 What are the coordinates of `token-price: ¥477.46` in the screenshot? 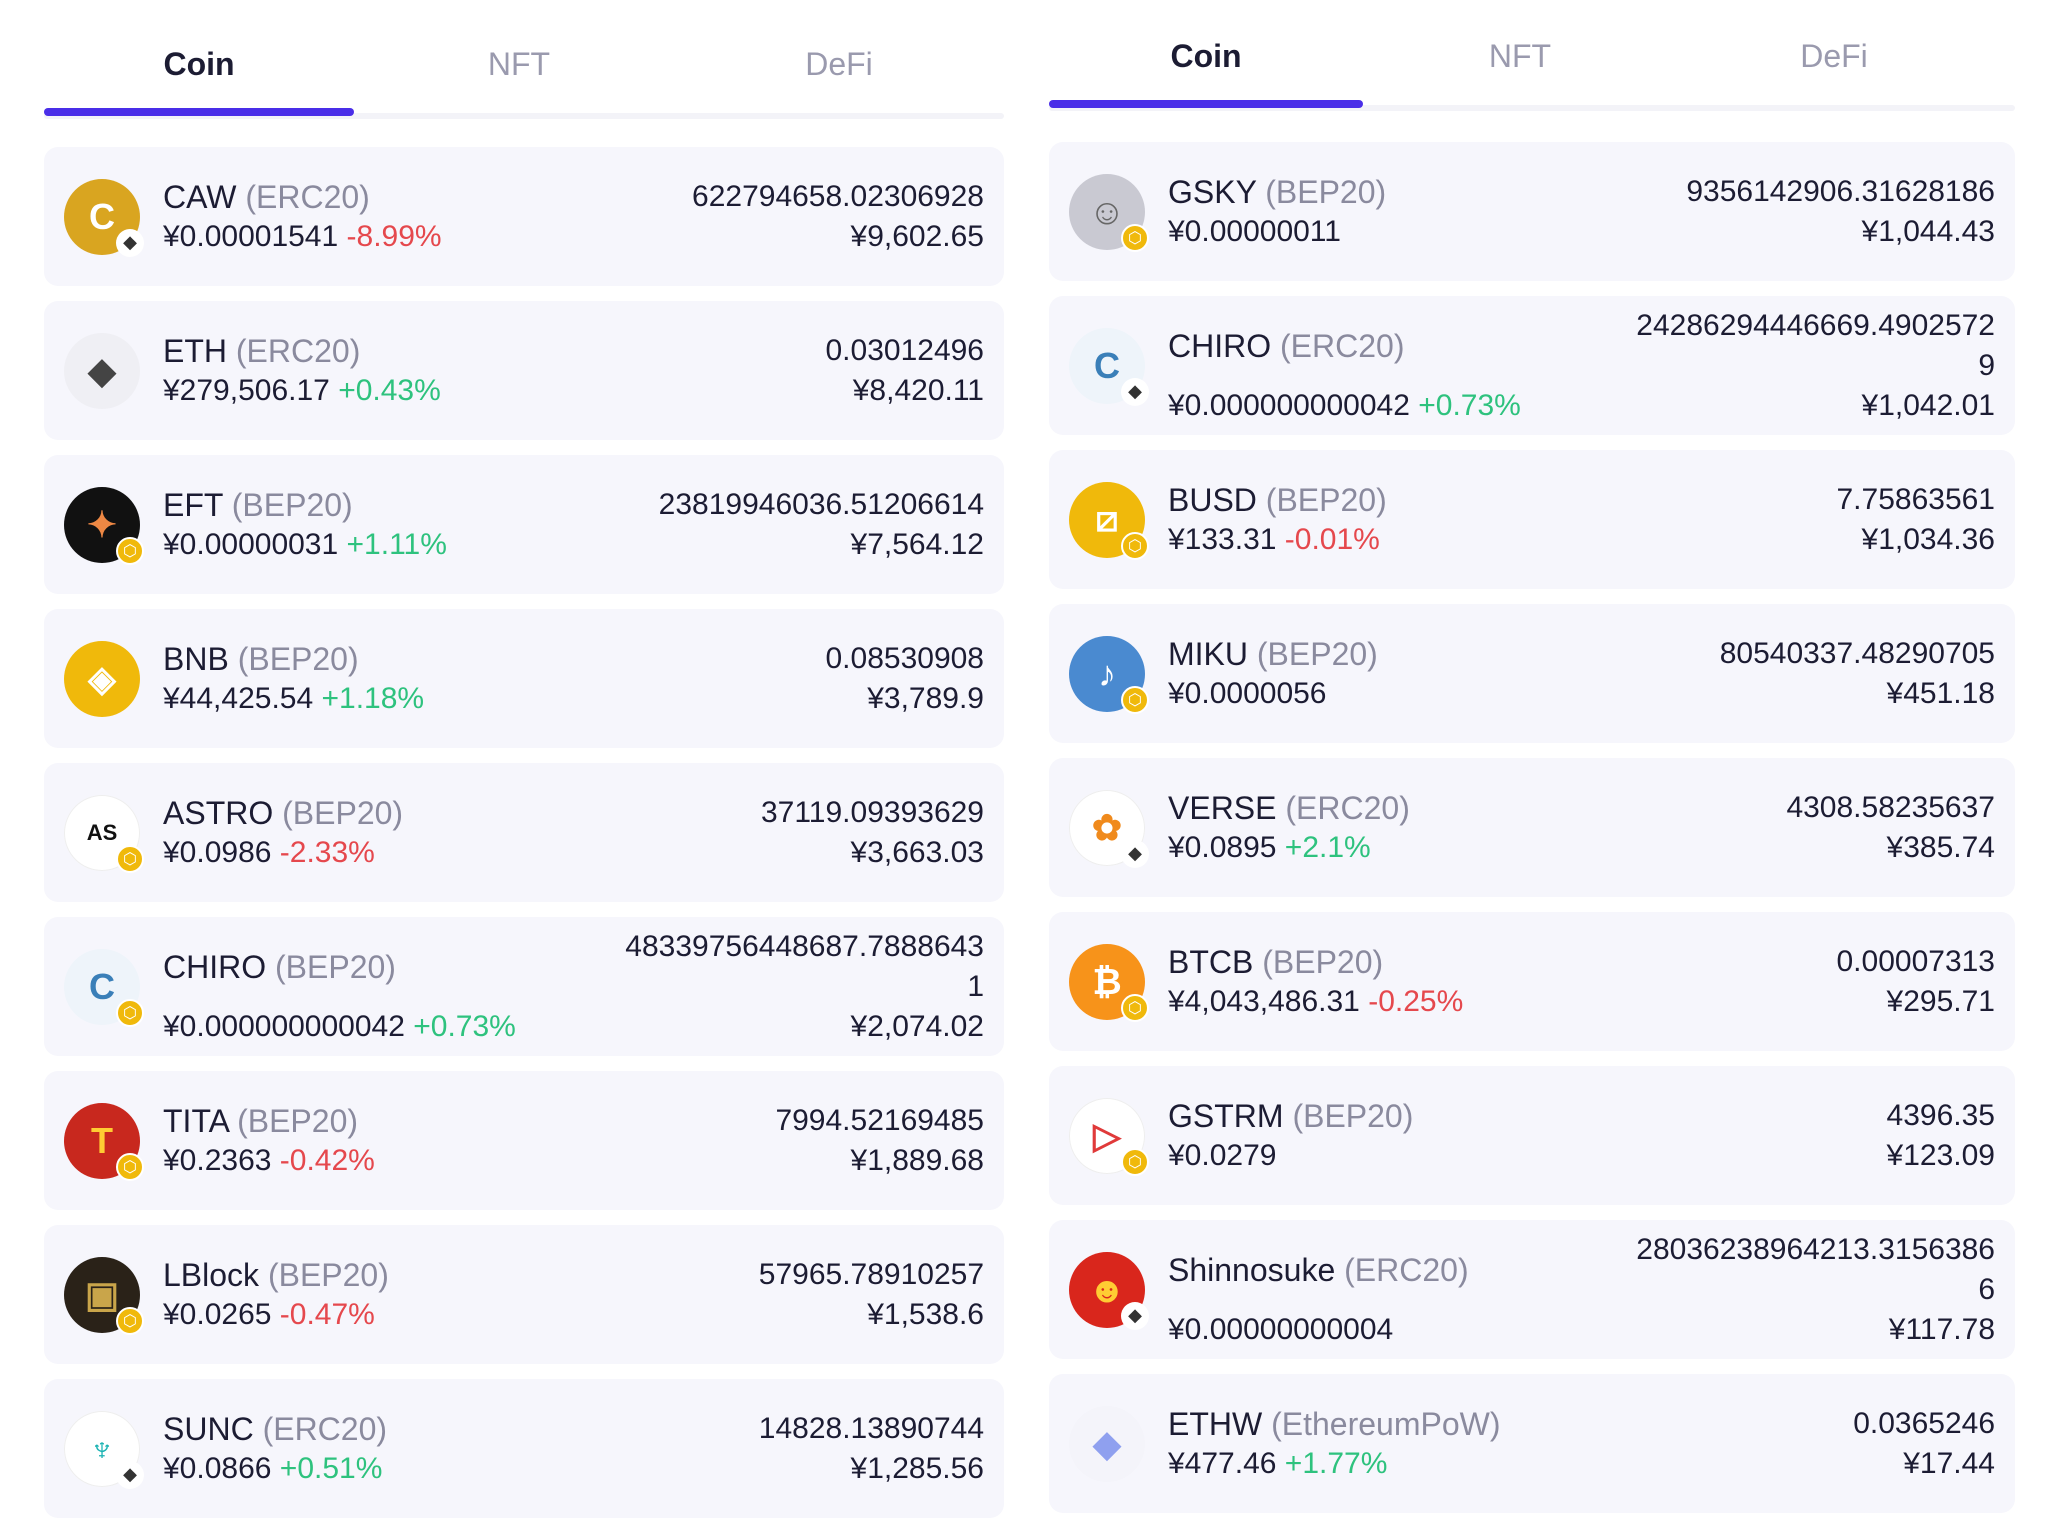 It's located at (1222, 1463).